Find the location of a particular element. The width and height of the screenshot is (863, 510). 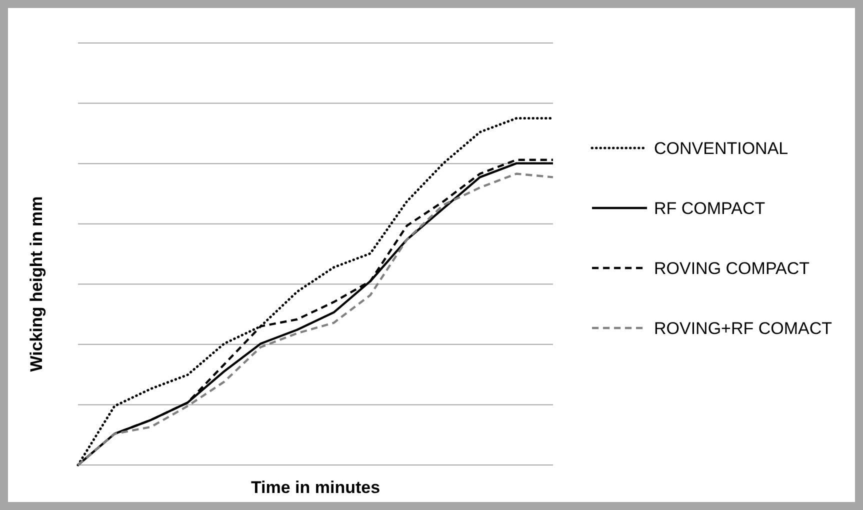

legend-label: RF COMPACT is located at coordinates (710, 208).